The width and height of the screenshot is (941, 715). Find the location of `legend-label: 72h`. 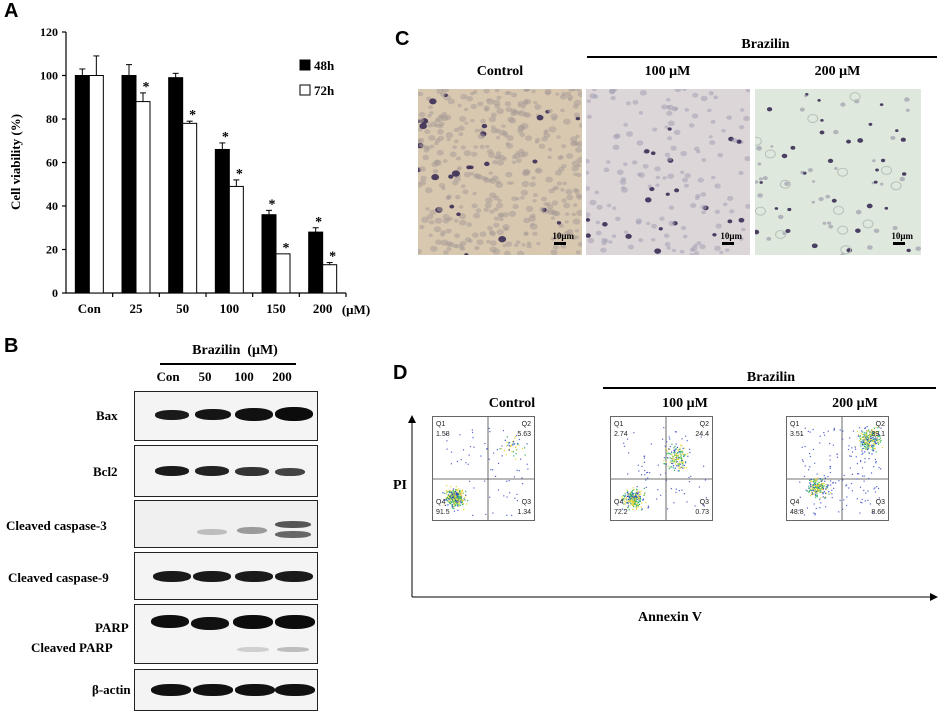

legend-label: 72h is located at coordinates (324, 90).